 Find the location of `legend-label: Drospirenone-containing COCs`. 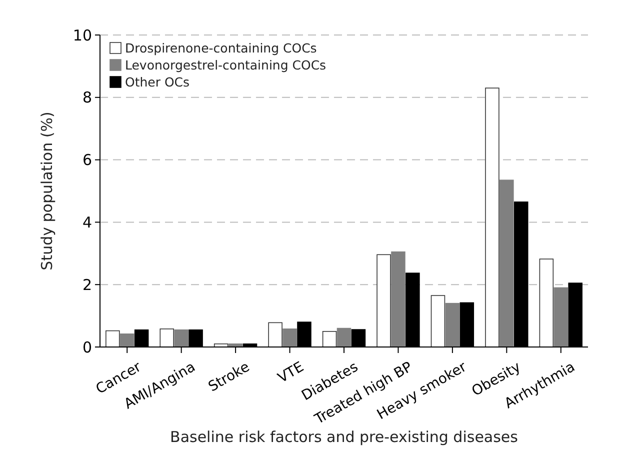

legend-label: Drospirenone-containing COCs is located at coordinates (221, 48).